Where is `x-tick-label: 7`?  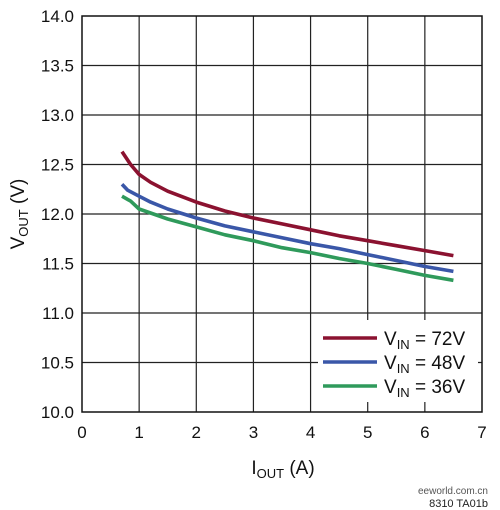
x-tick-label: 7 is located at coordinates (481, 432).